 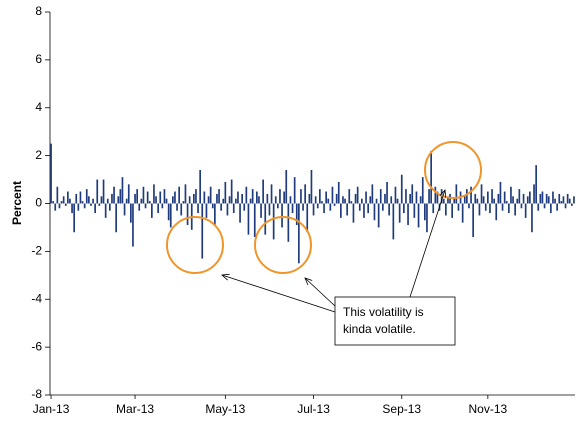 I want to click on annotation-text: This volatility is, so click(x=383, y=312).